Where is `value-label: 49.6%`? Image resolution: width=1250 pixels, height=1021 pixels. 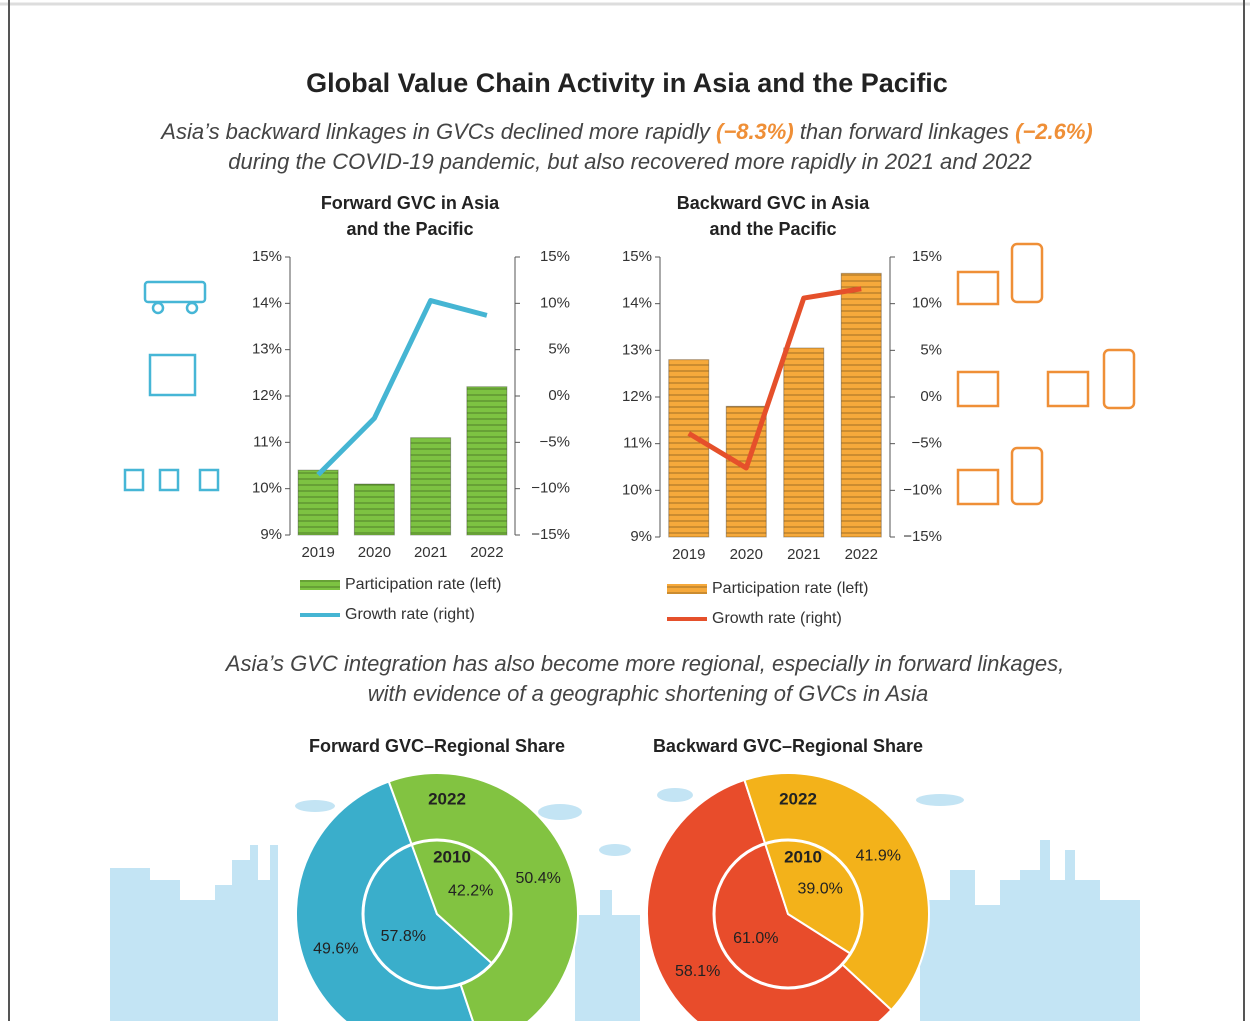
value-label: 49.6% is located at coordinates (335, 949).